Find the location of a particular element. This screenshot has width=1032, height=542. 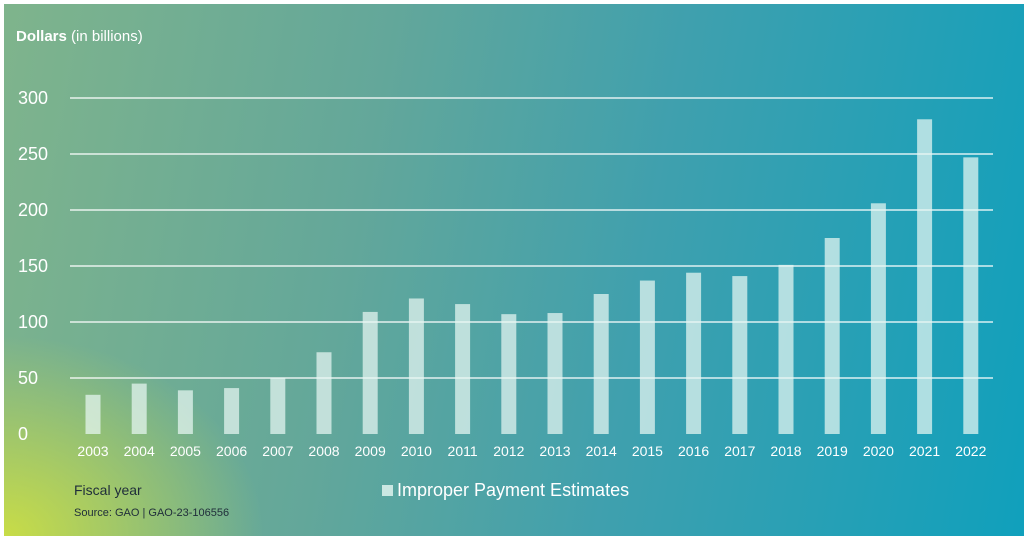

bar-2020 is located at coordinates (878, 318).